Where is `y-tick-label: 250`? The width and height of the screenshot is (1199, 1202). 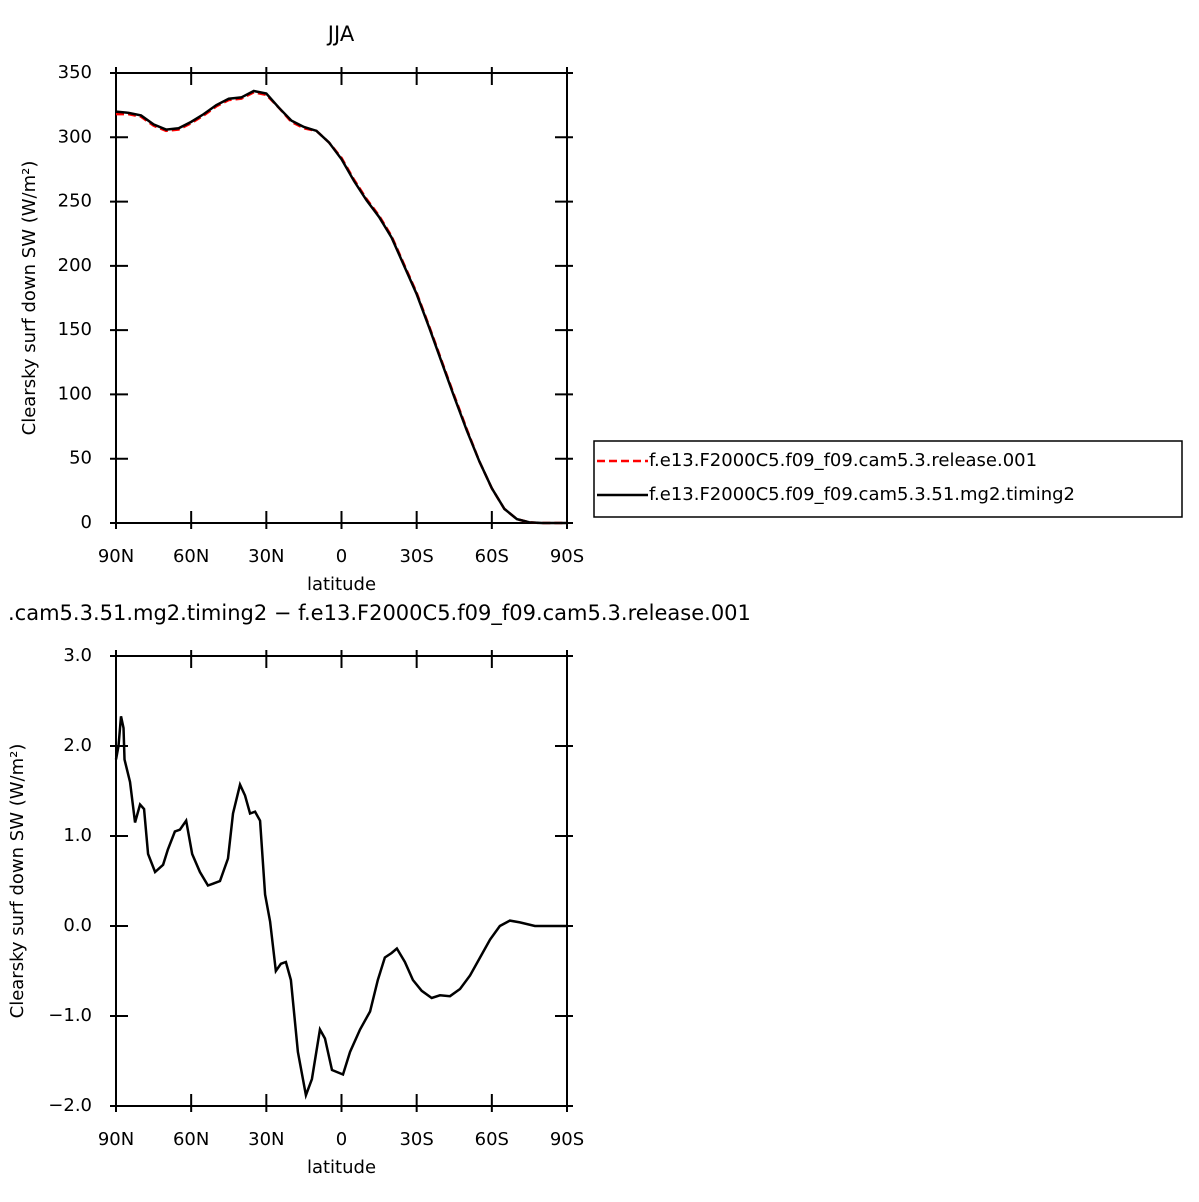 y-tick-label: 250 is located at coordinates (75, 201).